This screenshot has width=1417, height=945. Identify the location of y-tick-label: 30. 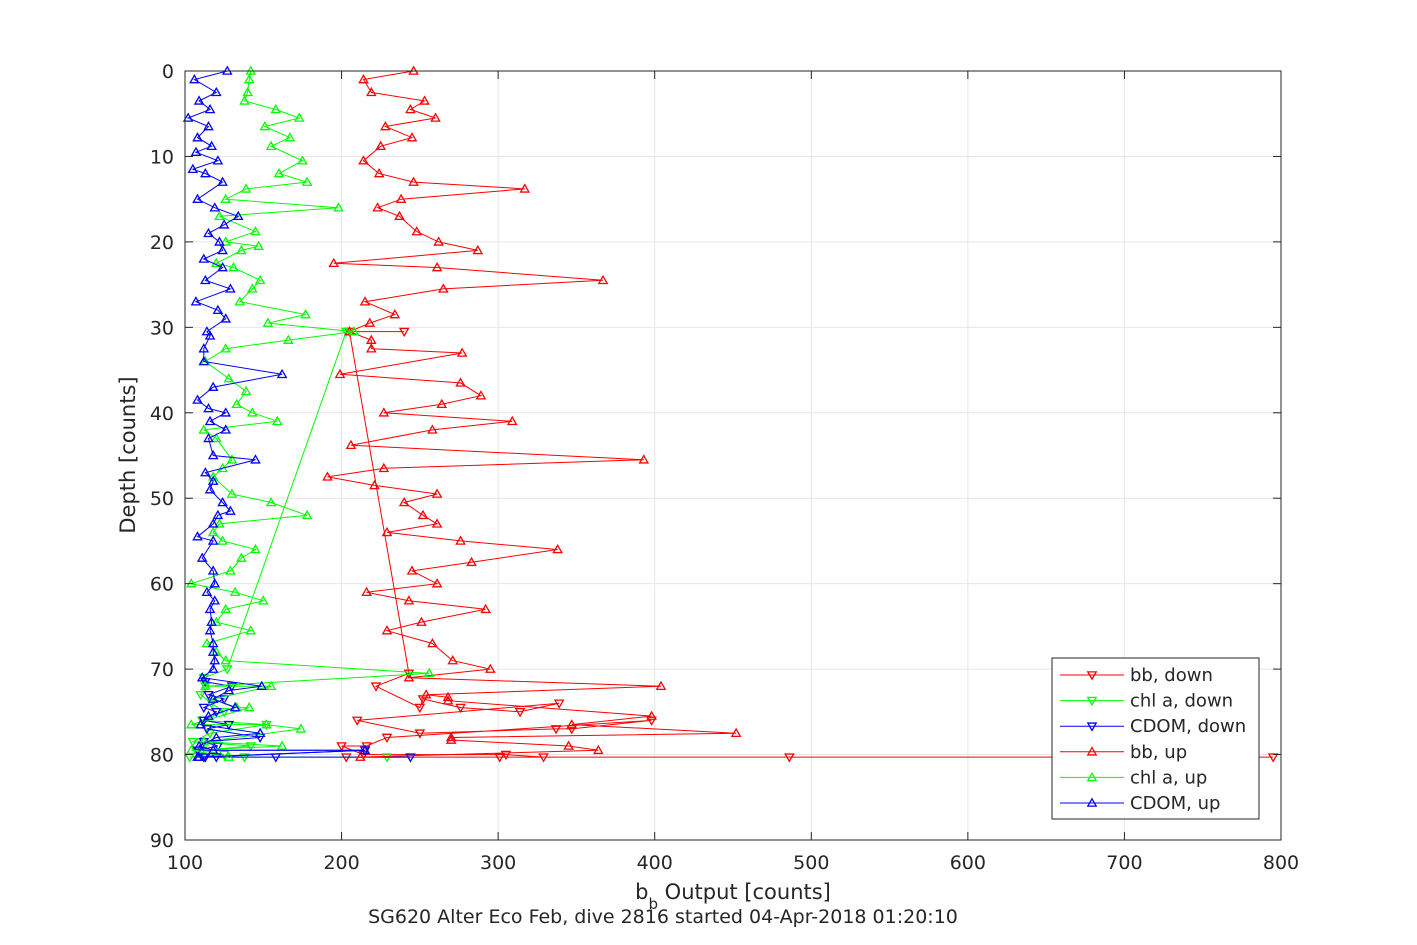
(162, 328).